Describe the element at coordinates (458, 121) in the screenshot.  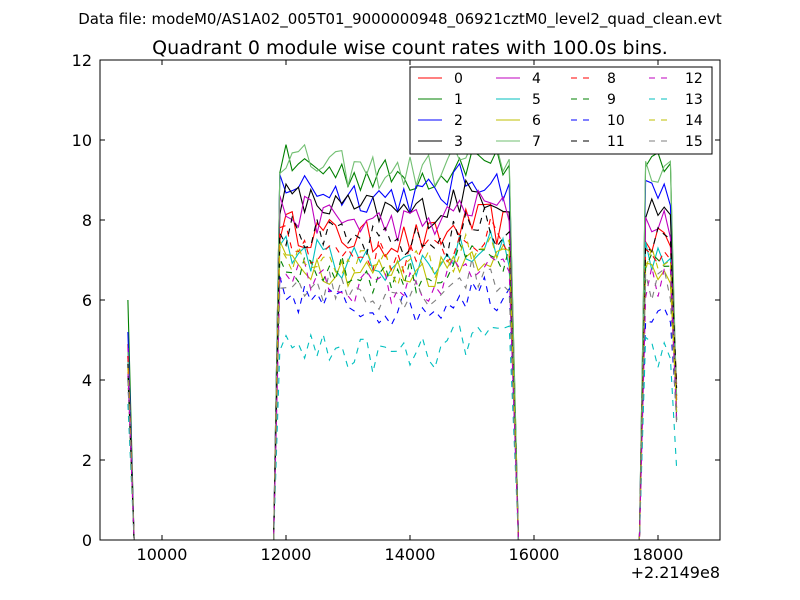
I see `legend-label-2: 2` at that location.